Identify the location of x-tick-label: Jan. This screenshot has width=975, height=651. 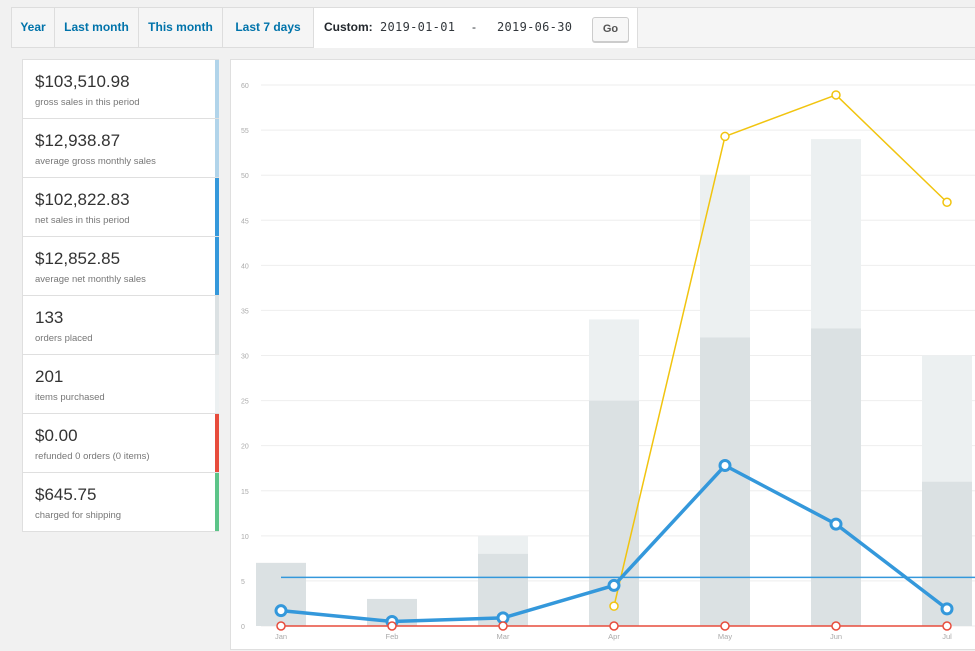
(281, 636).